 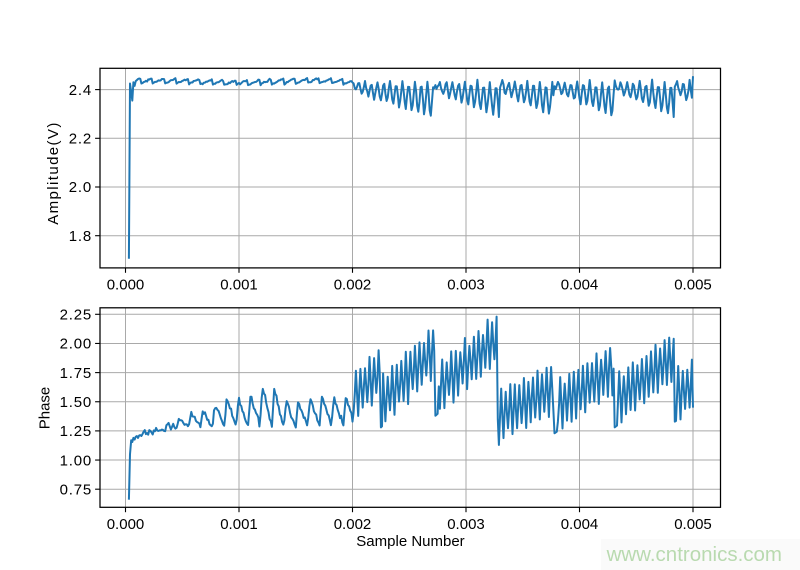 I want to click on svg-text: 1.75, so click(x=76, y=373).